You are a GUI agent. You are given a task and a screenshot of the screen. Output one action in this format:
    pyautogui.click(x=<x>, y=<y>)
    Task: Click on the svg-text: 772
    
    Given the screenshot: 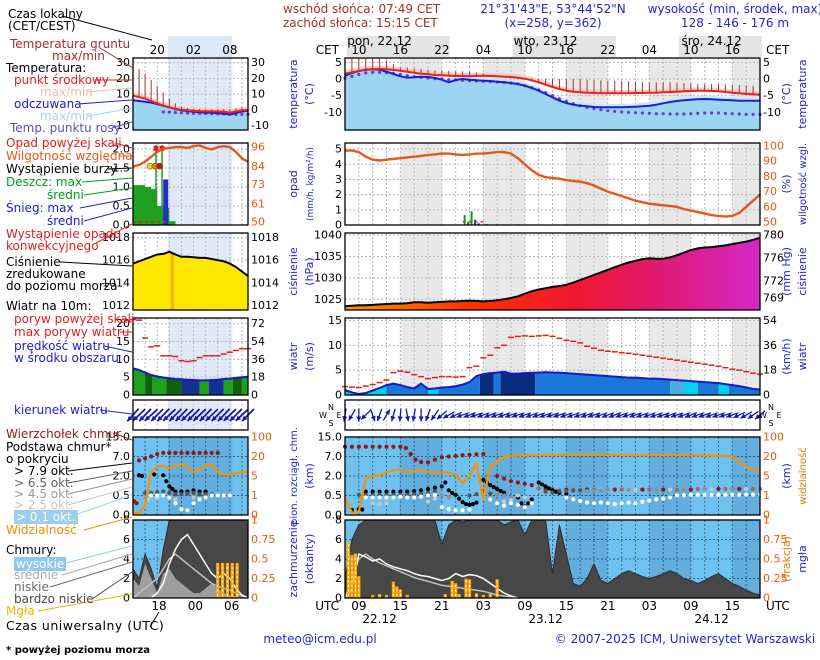 What is the action you would take?
    pyautogui.click(x=773, y=280)
    